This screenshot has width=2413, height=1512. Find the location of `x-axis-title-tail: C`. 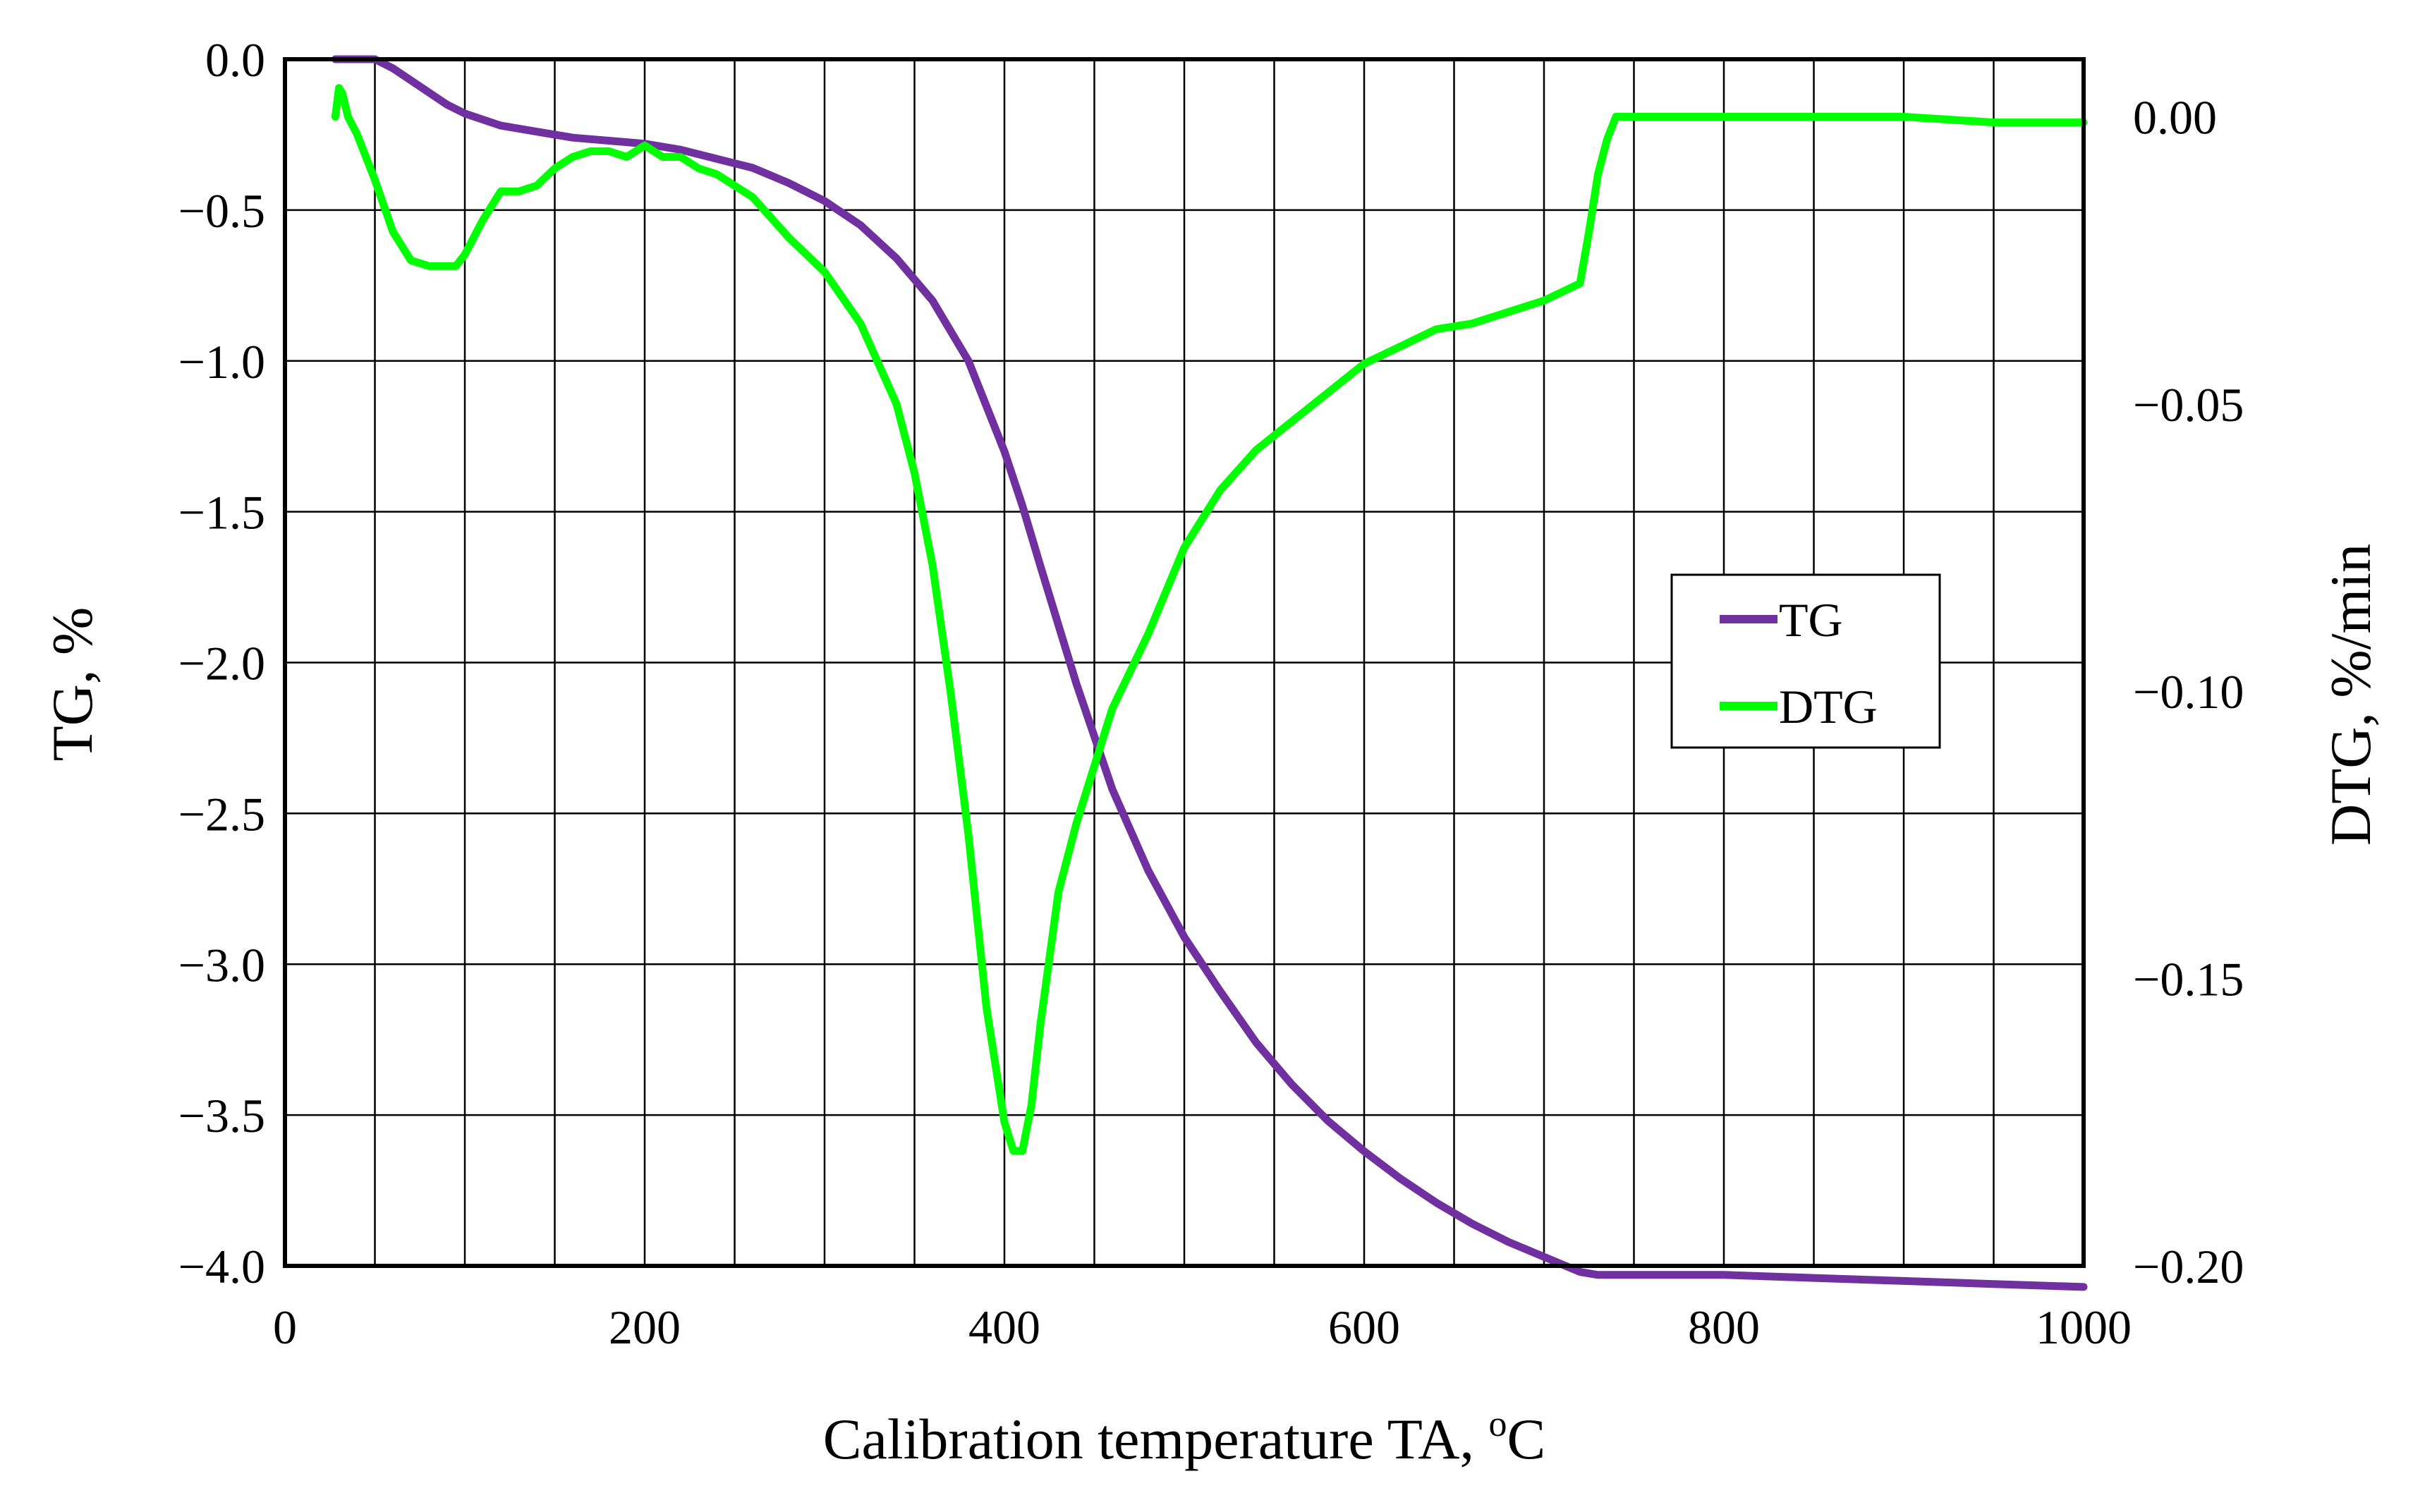

x-axis-title-tail: C is located at coordinates (1527, 1439).